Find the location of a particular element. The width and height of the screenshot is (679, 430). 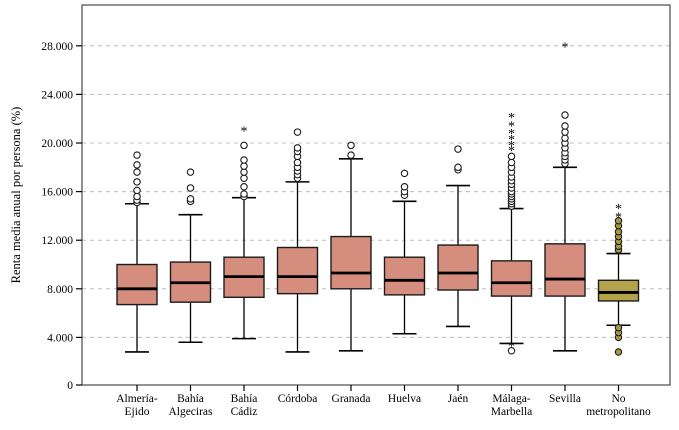

boxplot-ja-n: Jaén is located at coordinates (458, 275).